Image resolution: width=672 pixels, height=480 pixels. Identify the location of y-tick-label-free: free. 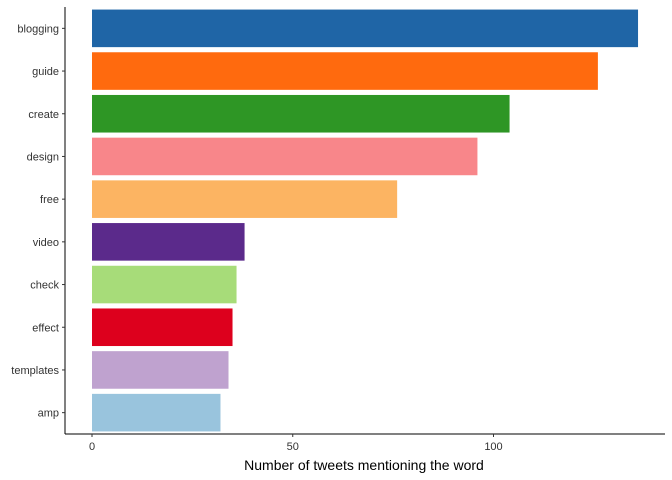
(49, 200).